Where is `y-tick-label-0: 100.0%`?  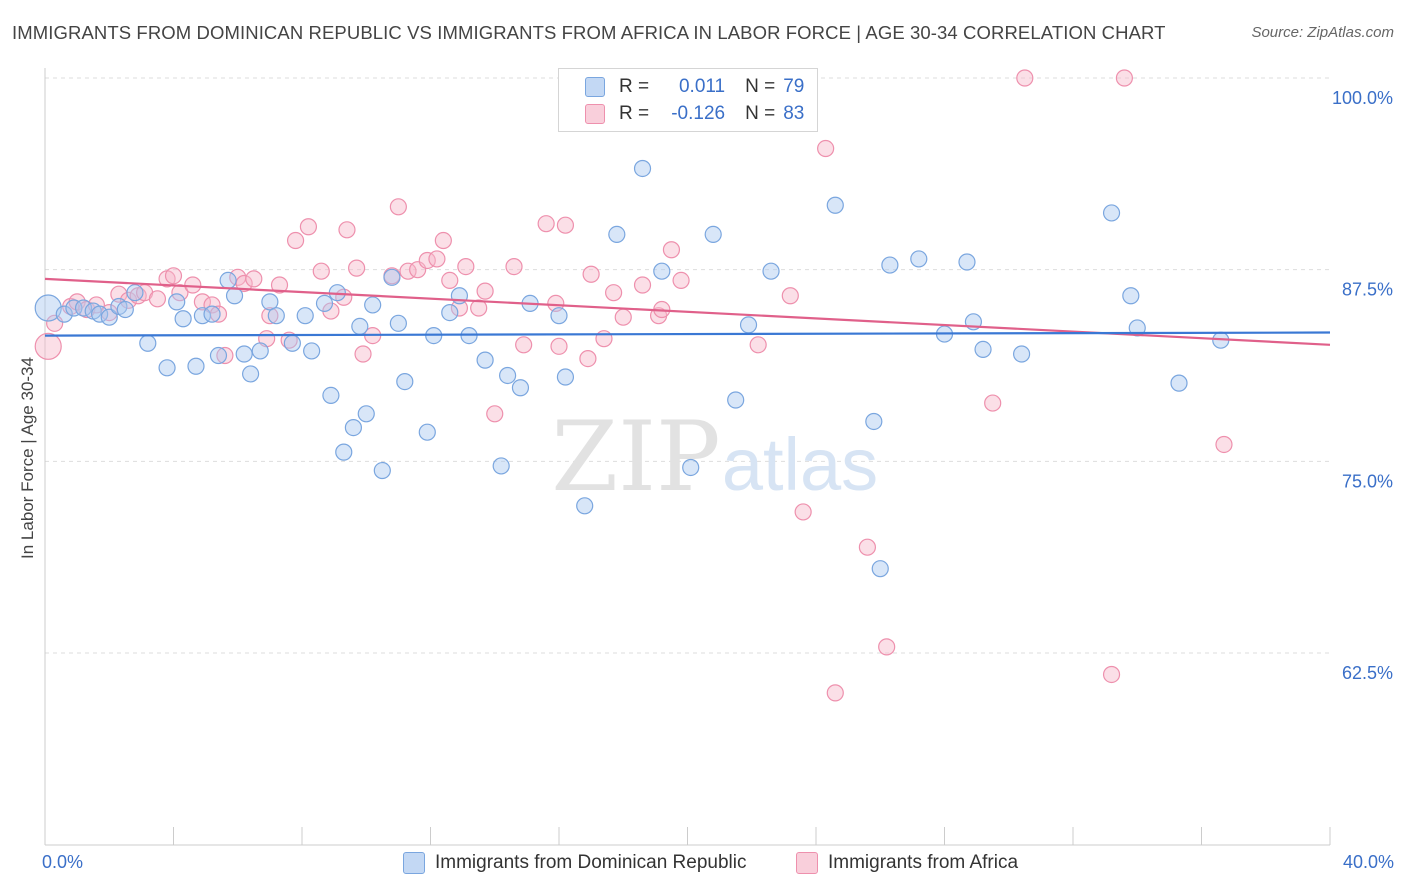 y-tick-label-0: 100.0% is located at coordinates (1362, 98).